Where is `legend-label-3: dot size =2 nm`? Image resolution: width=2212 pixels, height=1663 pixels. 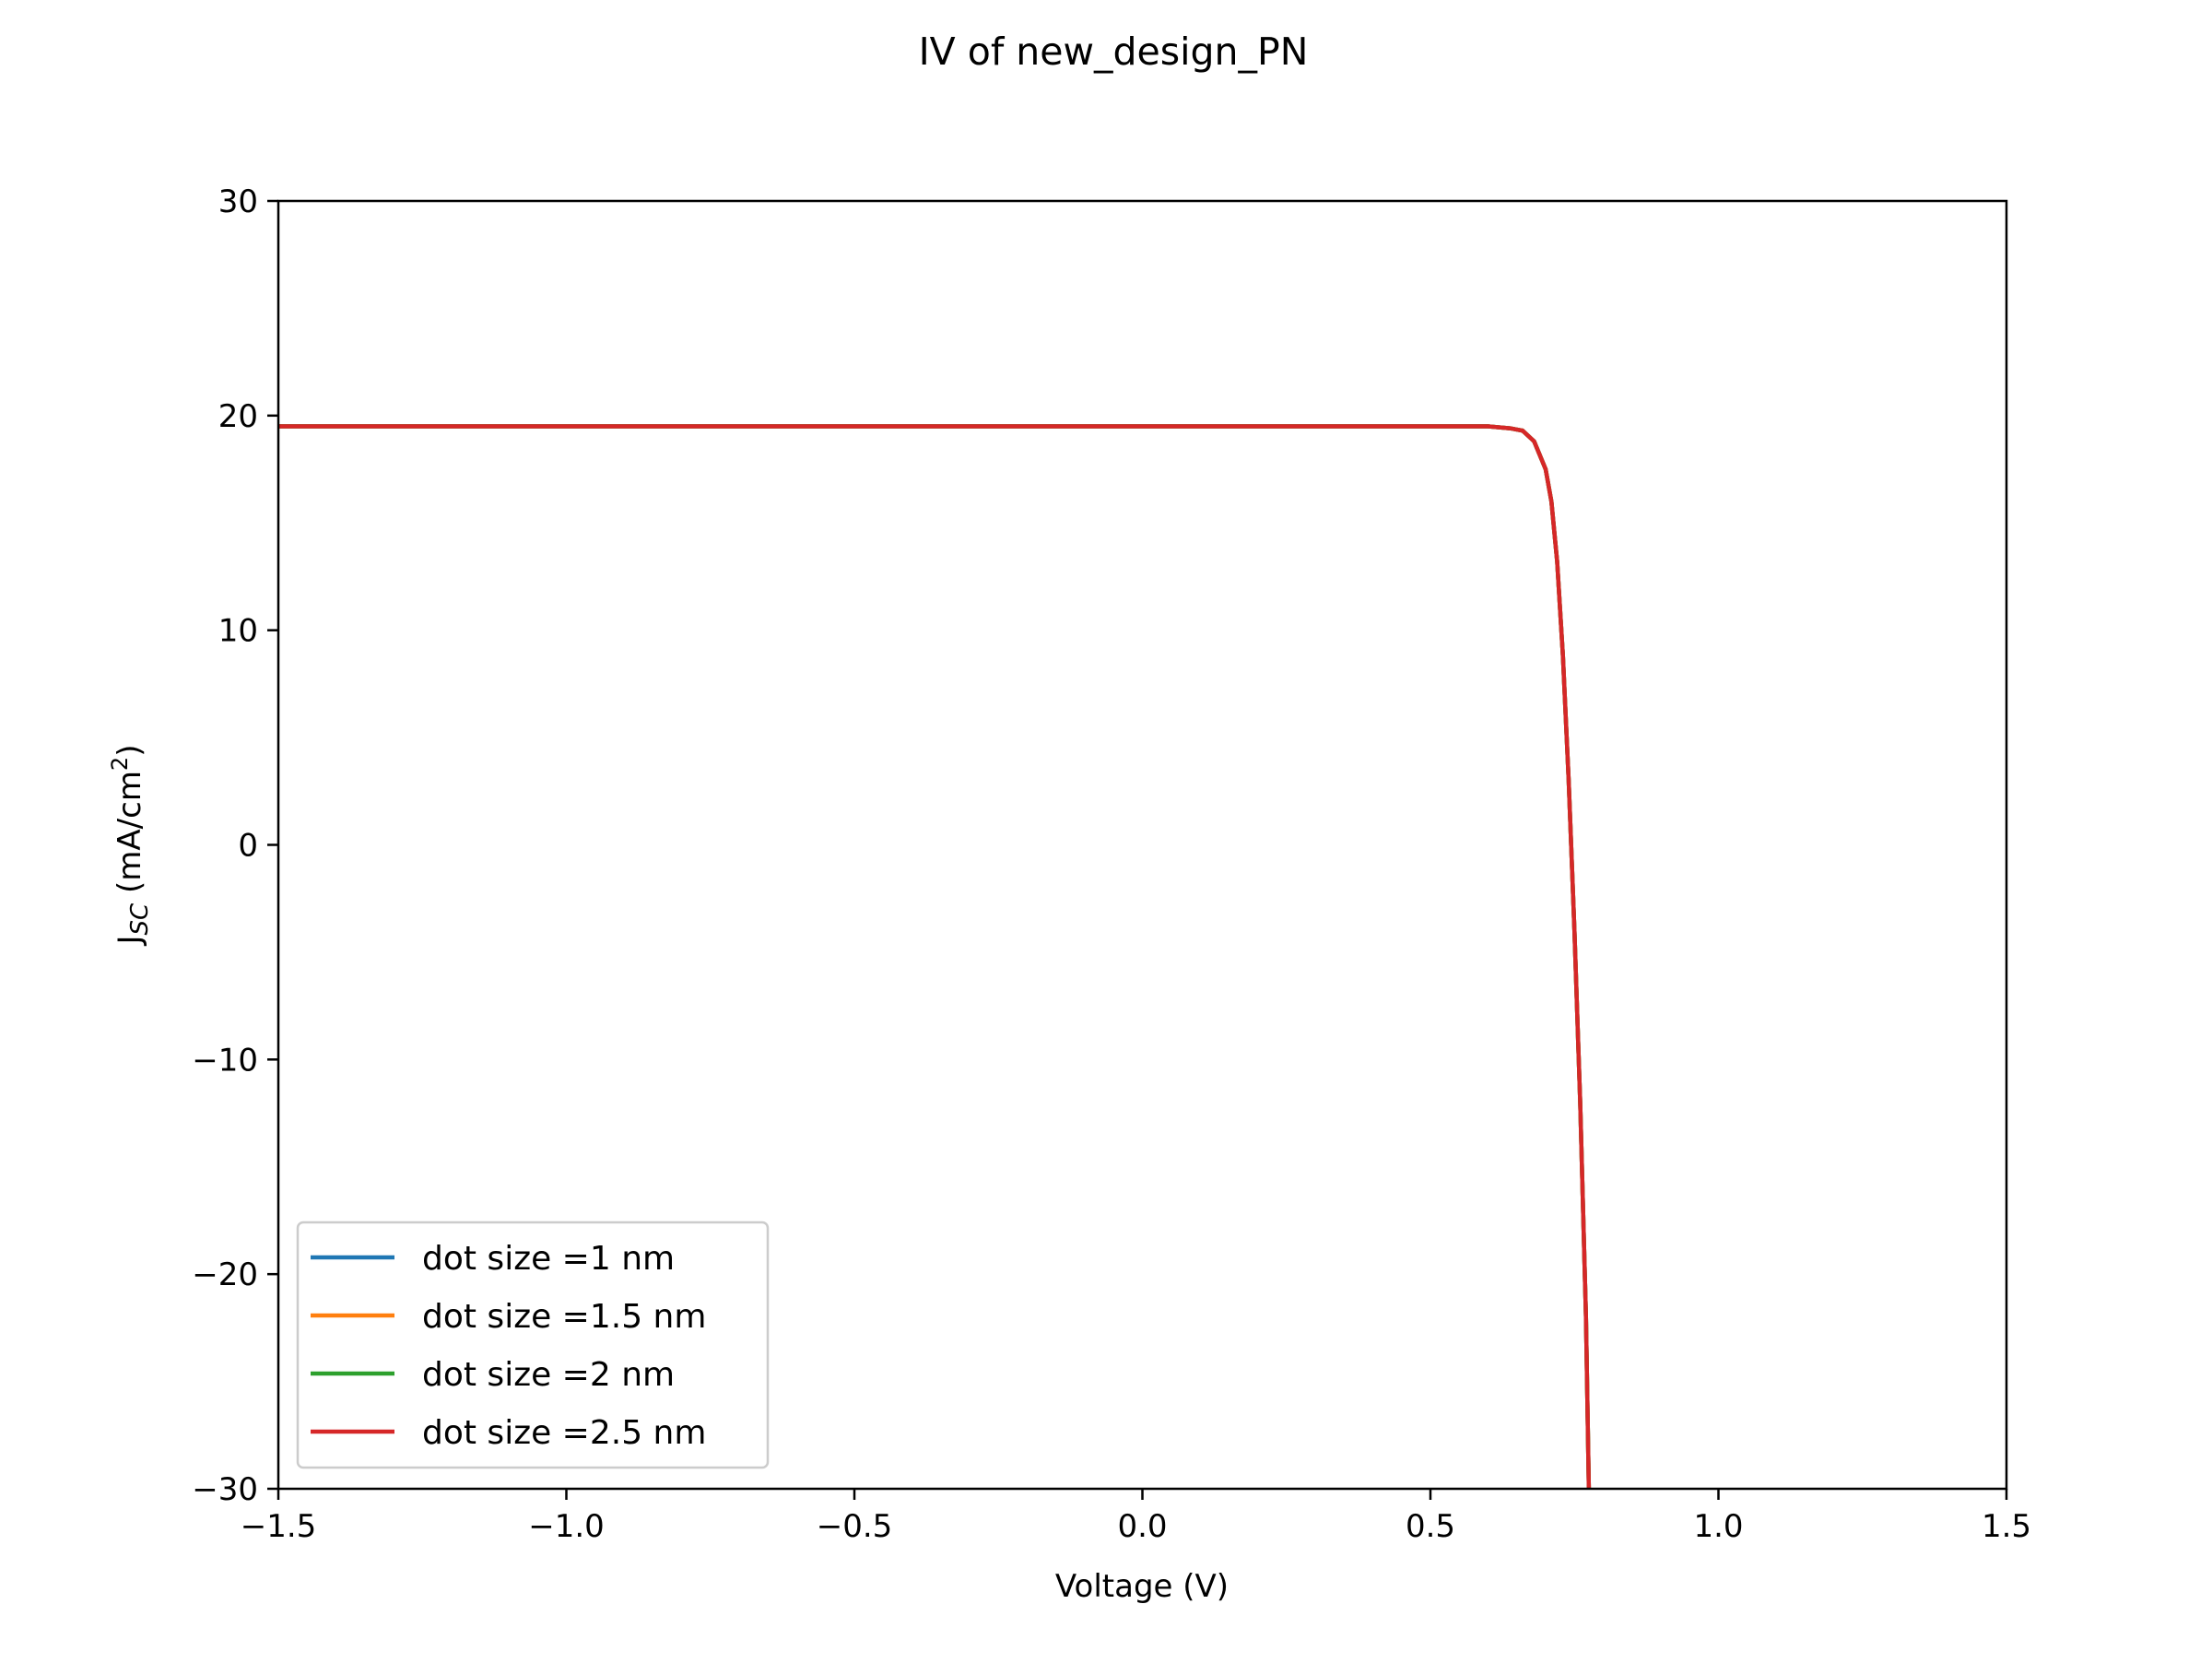 legend-label-3: dot size =2 nm is located at coordinates (548, 1375).